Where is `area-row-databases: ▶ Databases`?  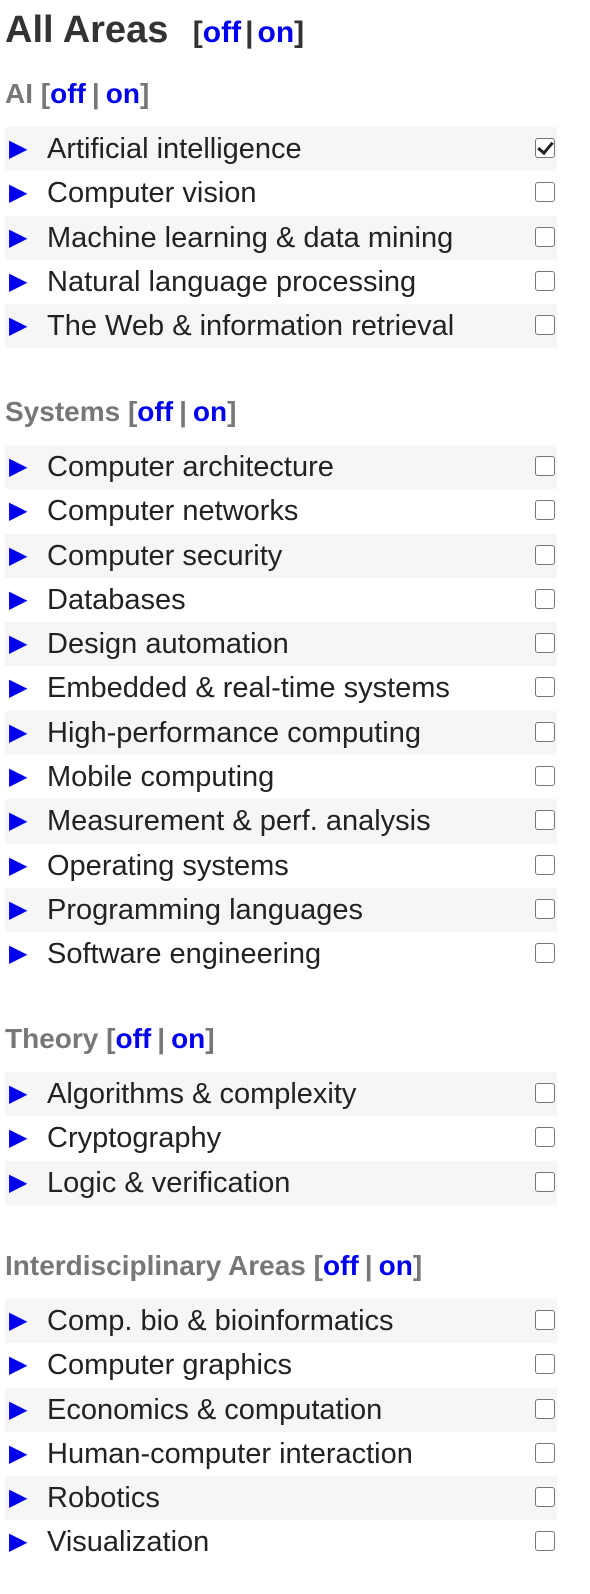 area-row-databases: ▶ Databases is located at coordinates (281, 600).